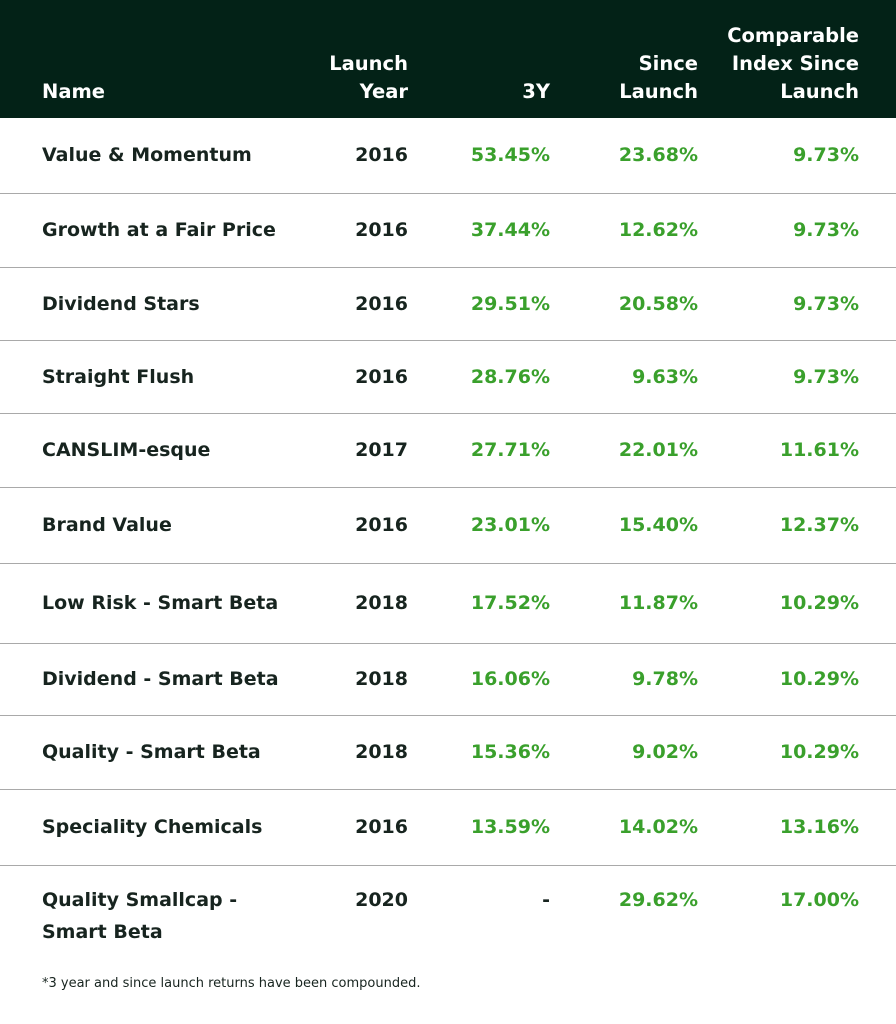  I want to click on column-header-name-label: Name, so click(74, 91).